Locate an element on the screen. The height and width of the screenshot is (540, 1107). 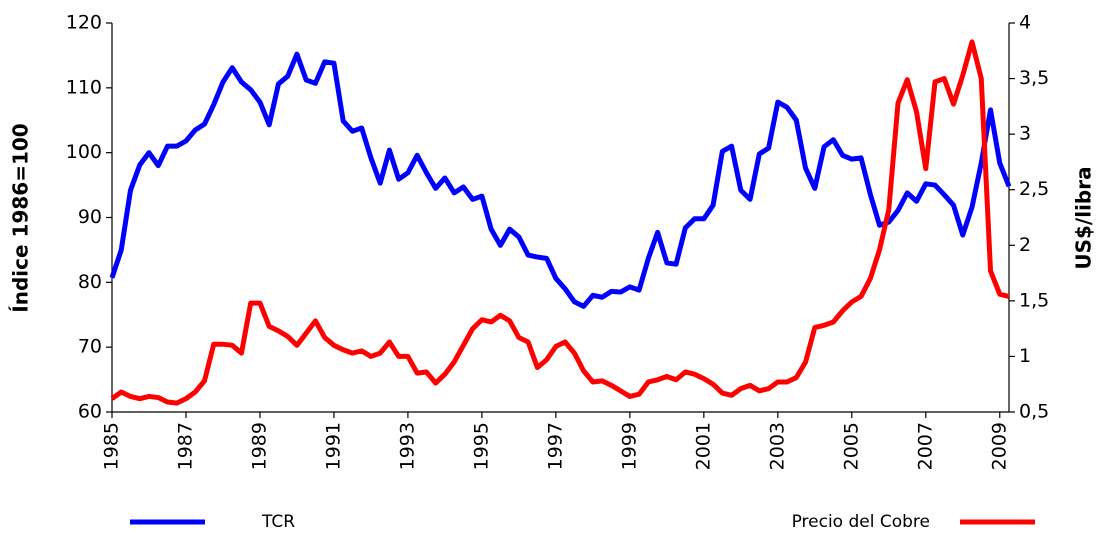
x-tick-label: 1985 is located at coordinates (112, 446).